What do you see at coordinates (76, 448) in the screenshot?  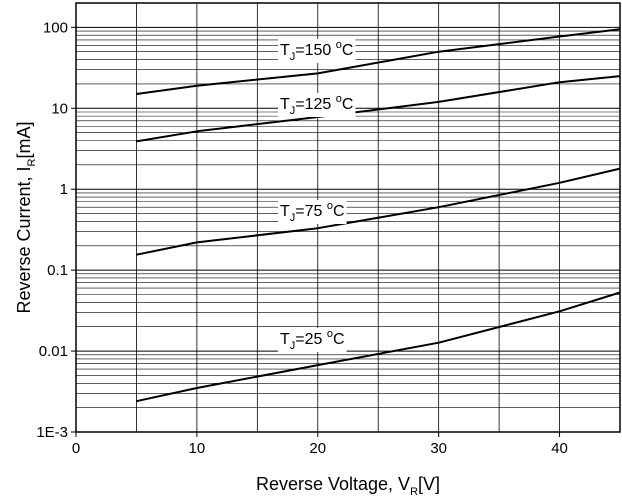 I see `x-tick-label: 0` at bounding box center [76, 448].